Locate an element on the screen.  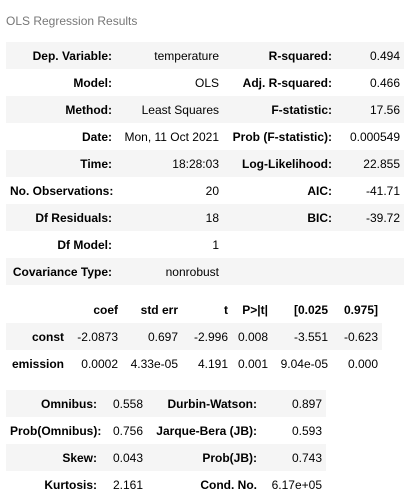
diagnostics-value: 2.161 is located at coordinates (127, 484).